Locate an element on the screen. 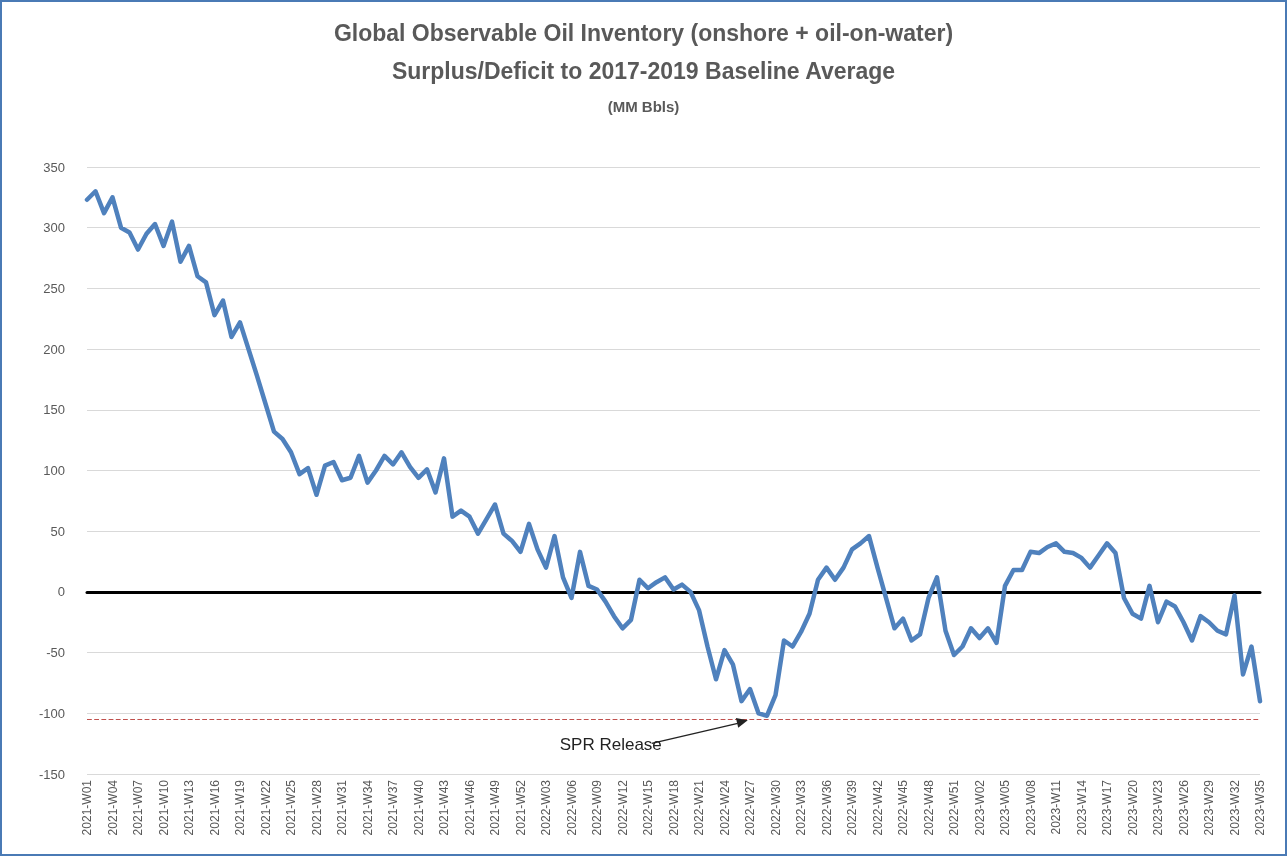 Image resolution: width=1287 pixels, height=856 pixels. x-tick-label: 2021-W52 is located at coordinates (520, 807).